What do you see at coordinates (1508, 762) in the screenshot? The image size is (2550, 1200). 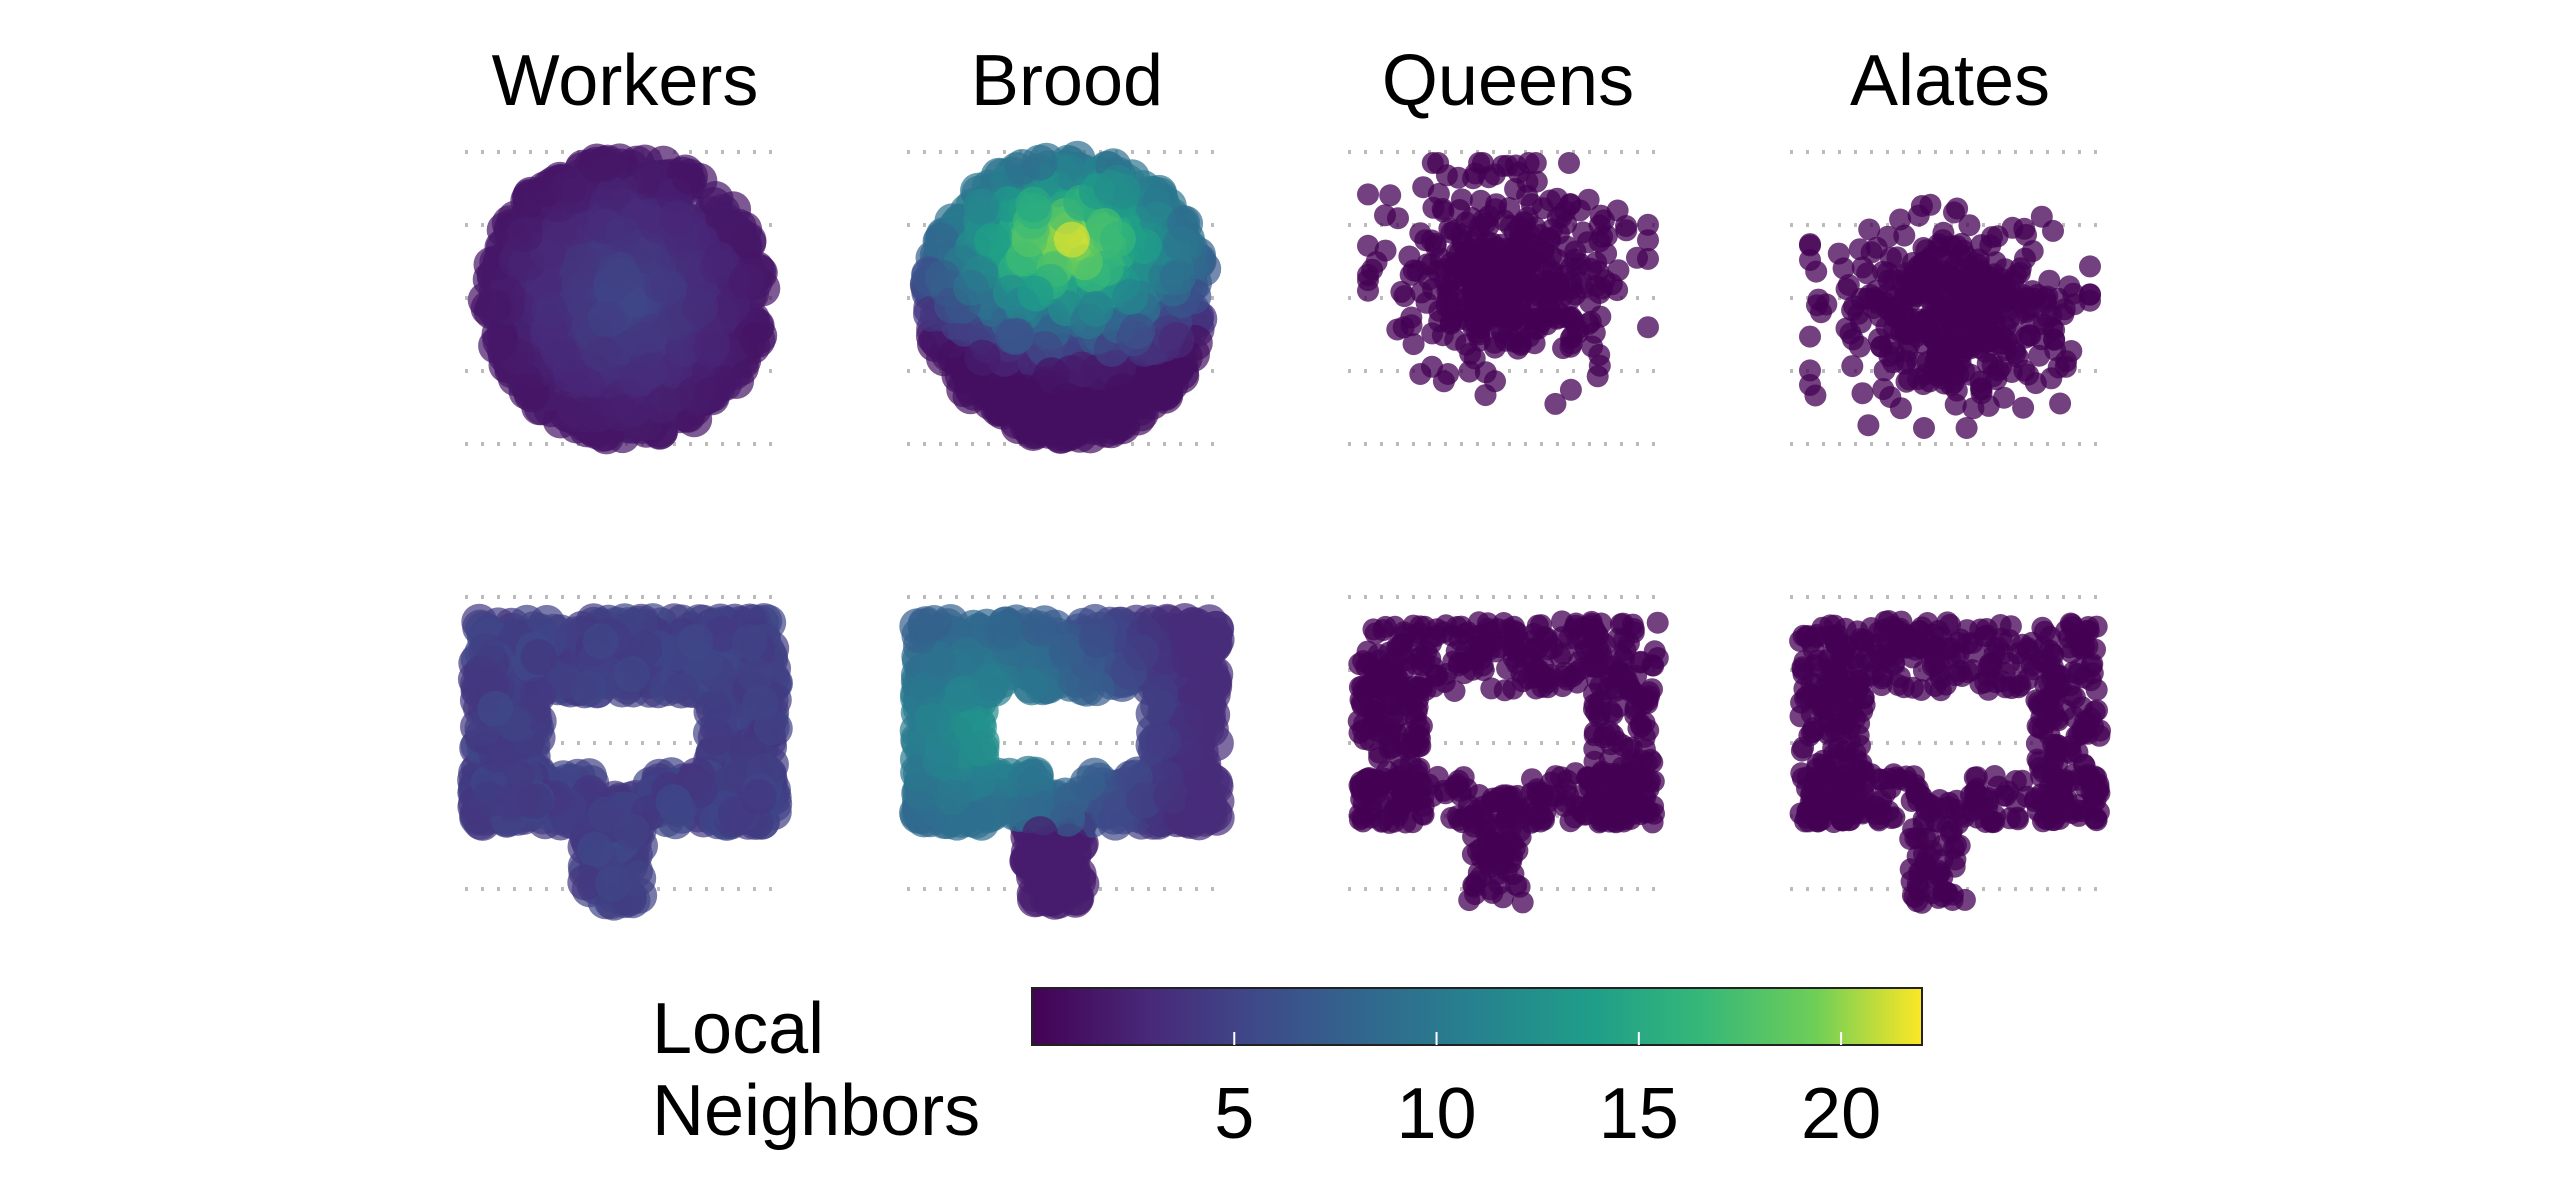 I see `panel-queens-tunnel` at bounding box center [1508, 762].